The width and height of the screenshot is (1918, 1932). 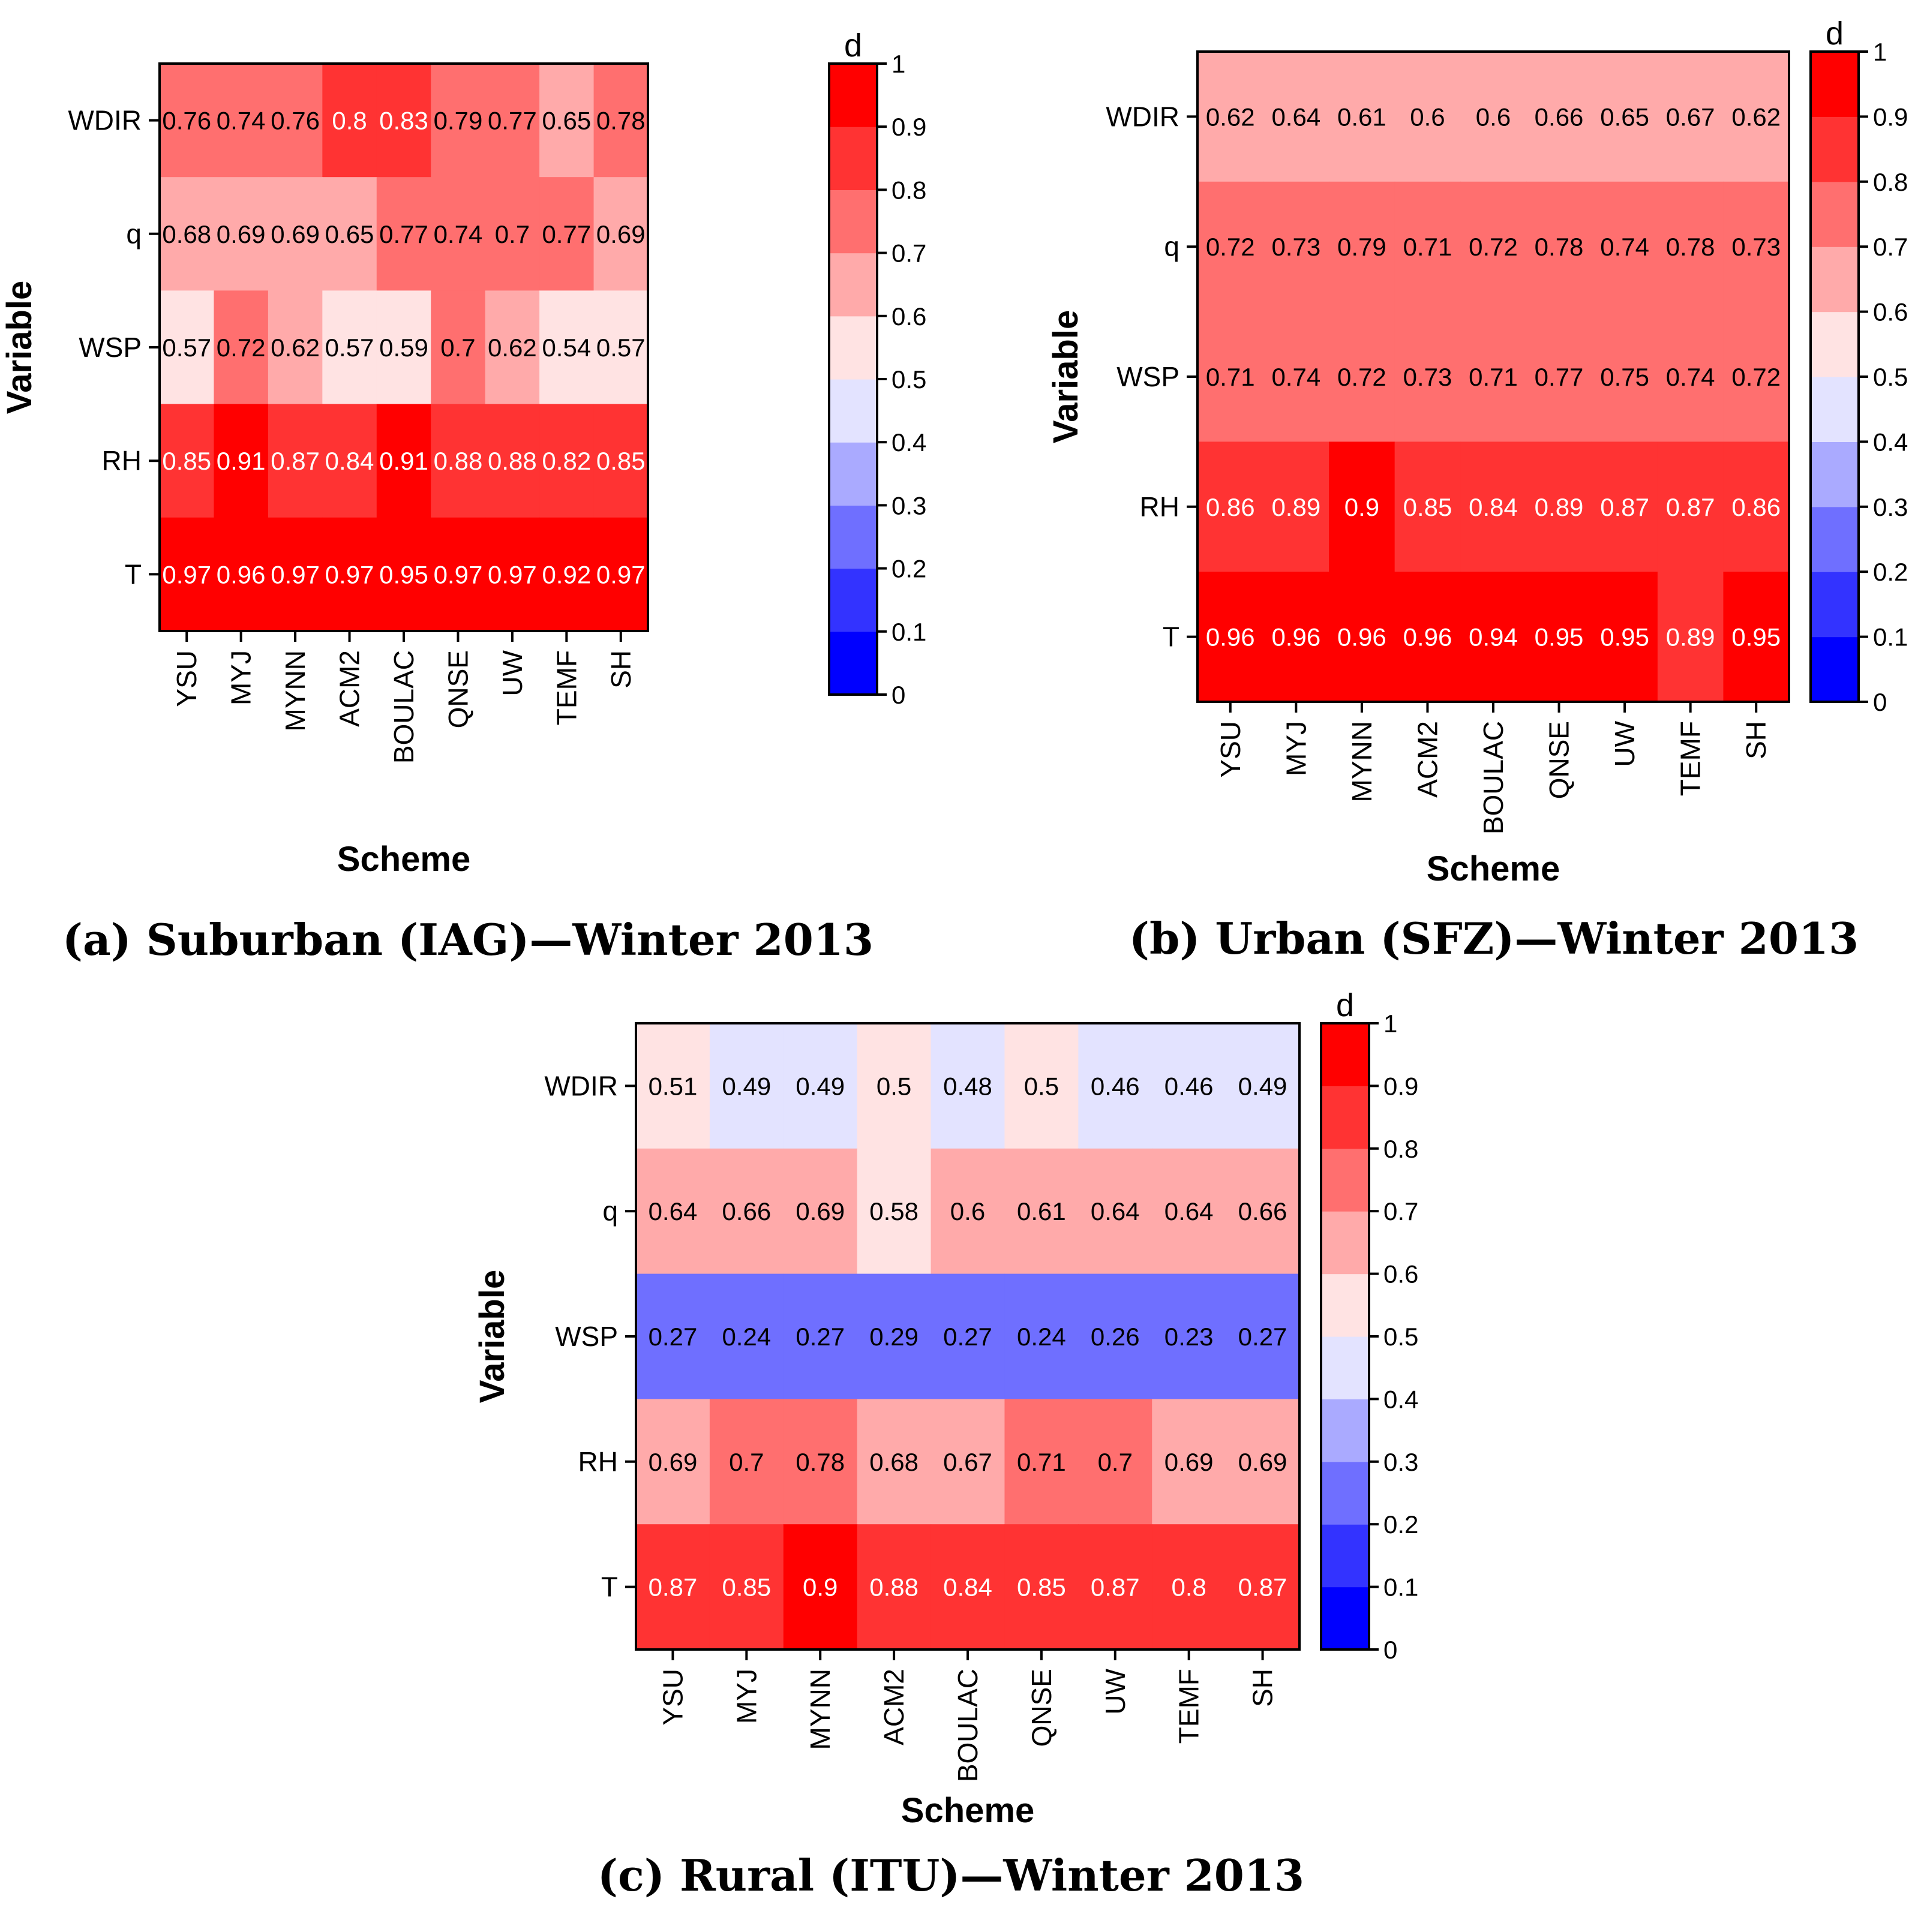 I want to click on cell-value-label: 0.66, so click(x=746, y=1211).